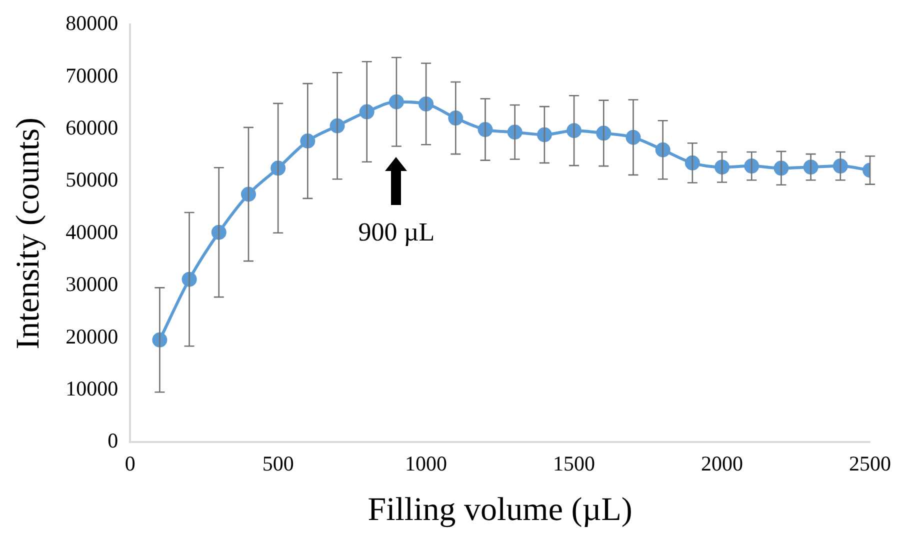 This screenshot has width=901, height=539. Describe the element at coordinates (92, 23) in the screenshot. I see `y-tick-label: 80000` at that location.